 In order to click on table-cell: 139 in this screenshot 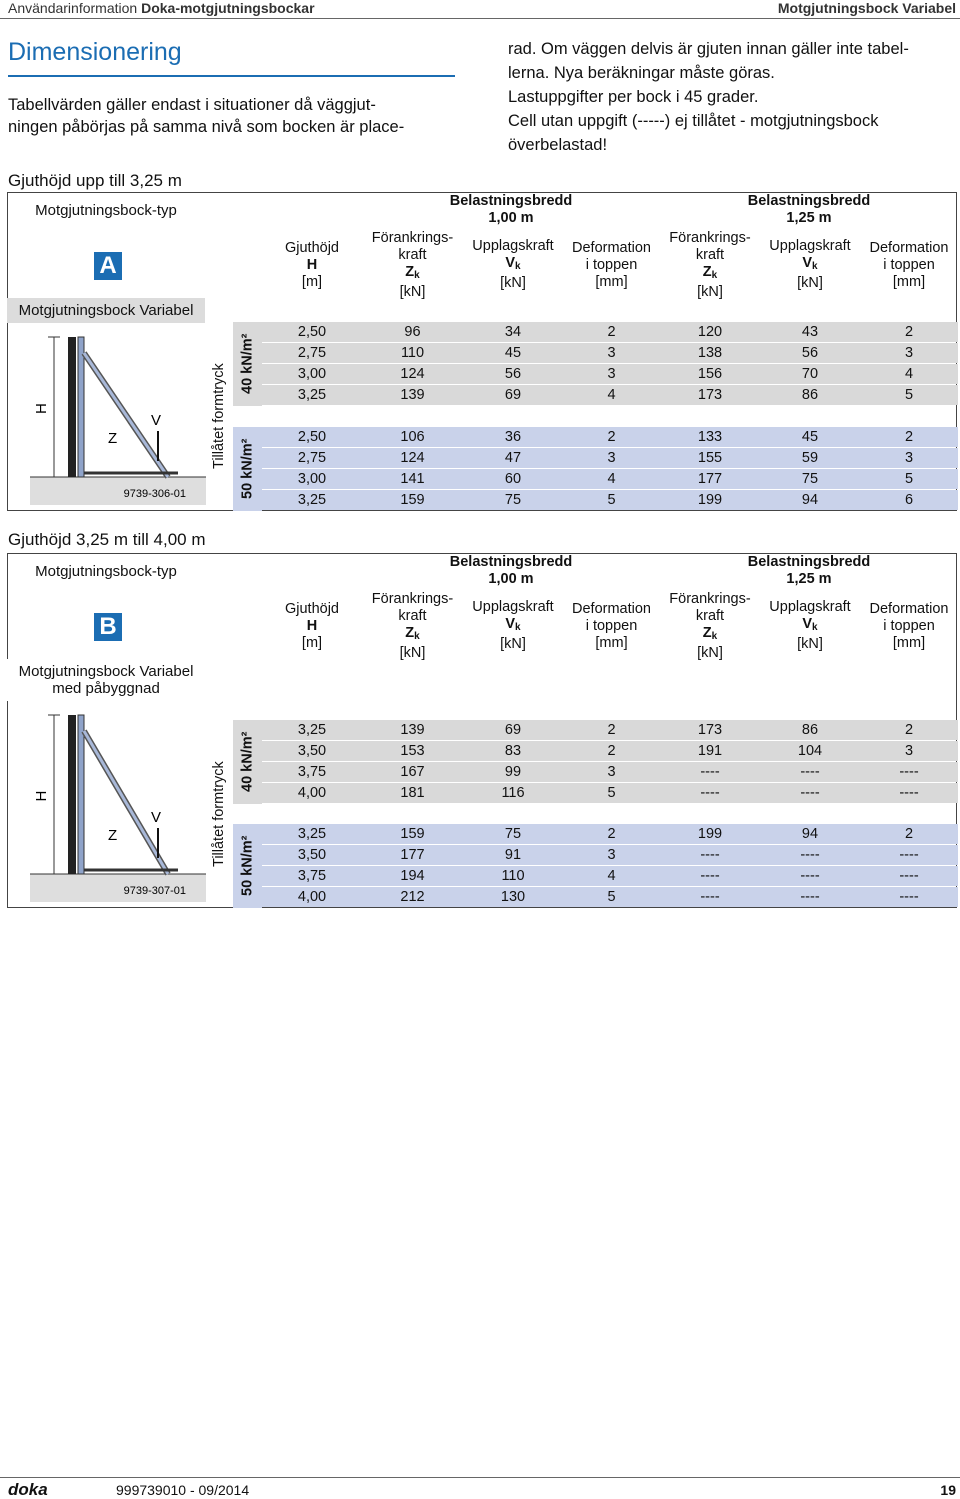, I will do `click(412, 395)`.